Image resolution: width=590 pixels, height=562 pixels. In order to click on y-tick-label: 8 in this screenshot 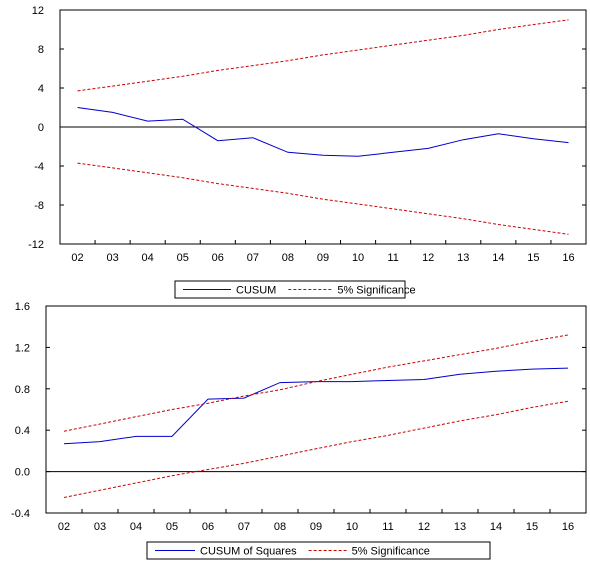, I will do `click(41, 50)`.